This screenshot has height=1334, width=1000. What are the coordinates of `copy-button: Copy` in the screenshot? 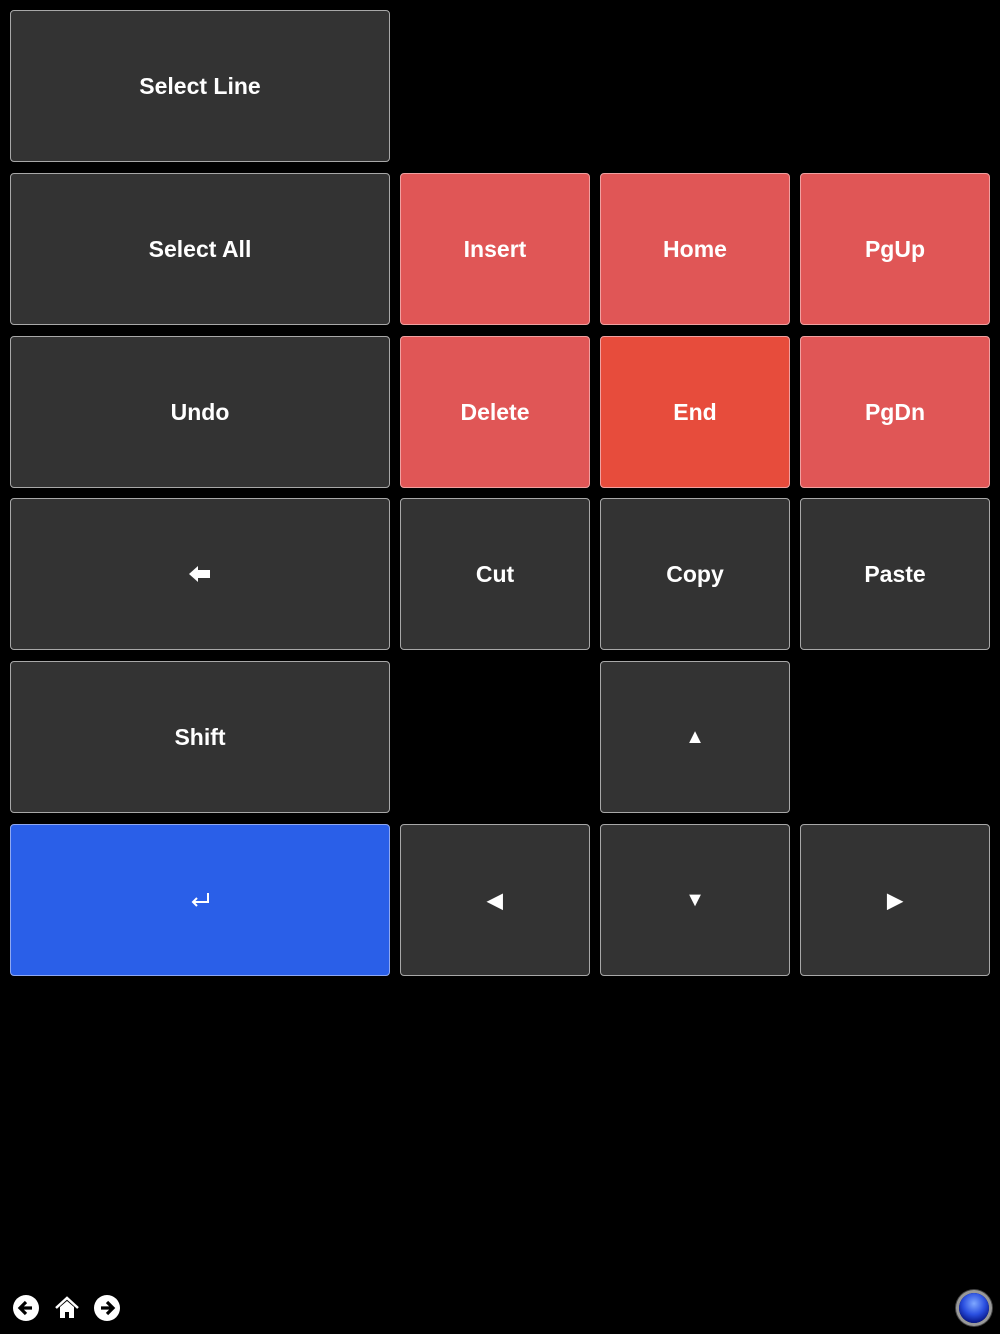 It's located at (695, 574).